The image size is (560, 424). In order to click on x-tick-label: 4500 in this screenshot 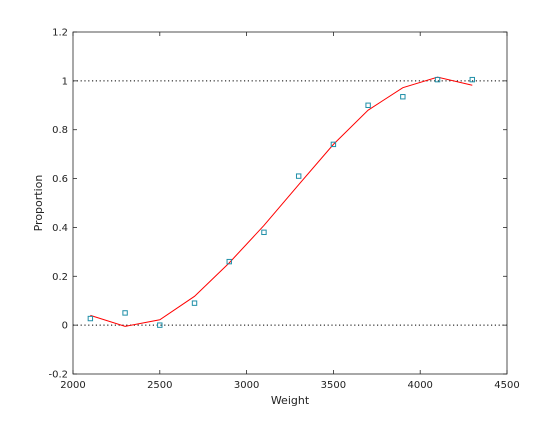, I will do `click(506, 385)`.